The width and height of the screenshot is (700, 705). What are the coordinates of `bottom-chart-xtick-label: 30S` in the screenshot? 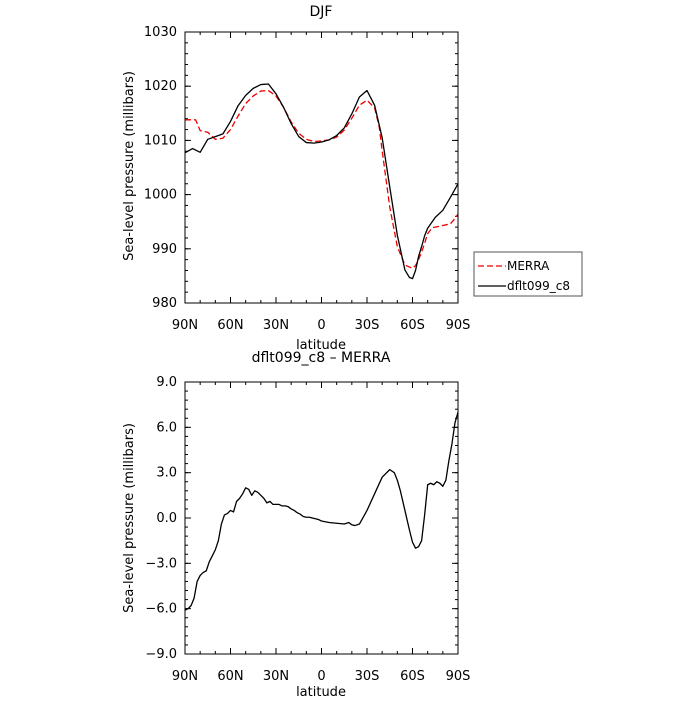 It's located at (367, 676).